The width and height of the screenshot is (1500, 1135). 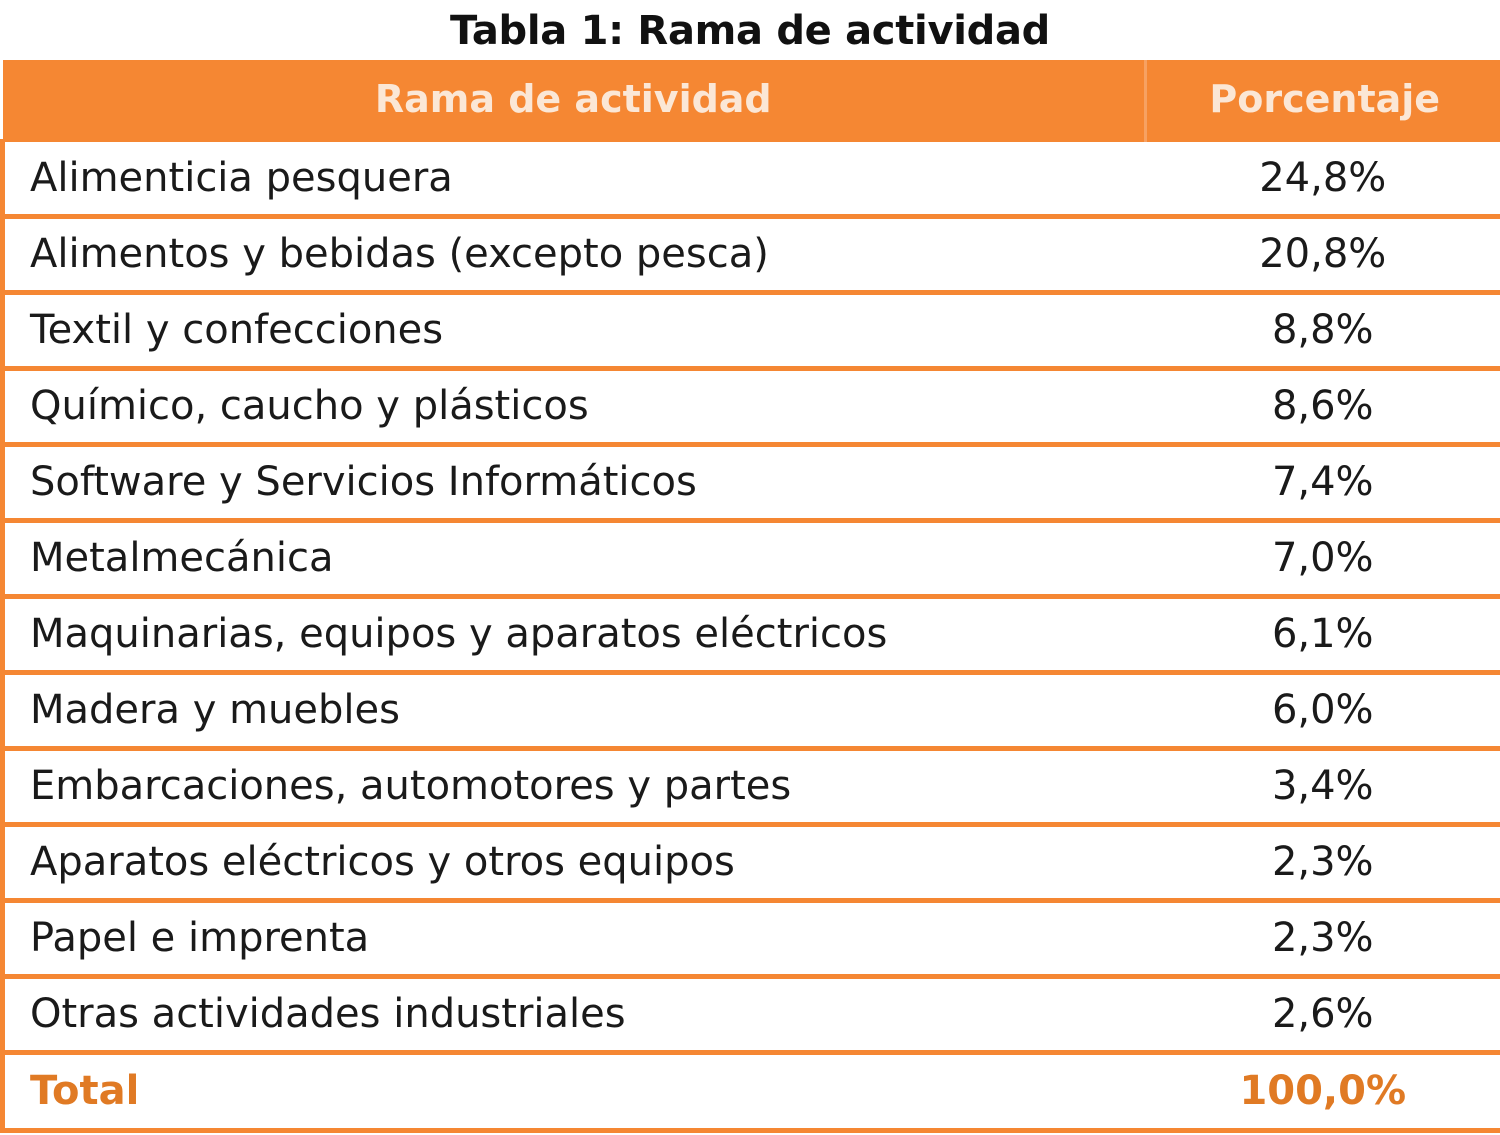 I want to click on row-rama: Metalmecánica, so click(x=573, y=559).